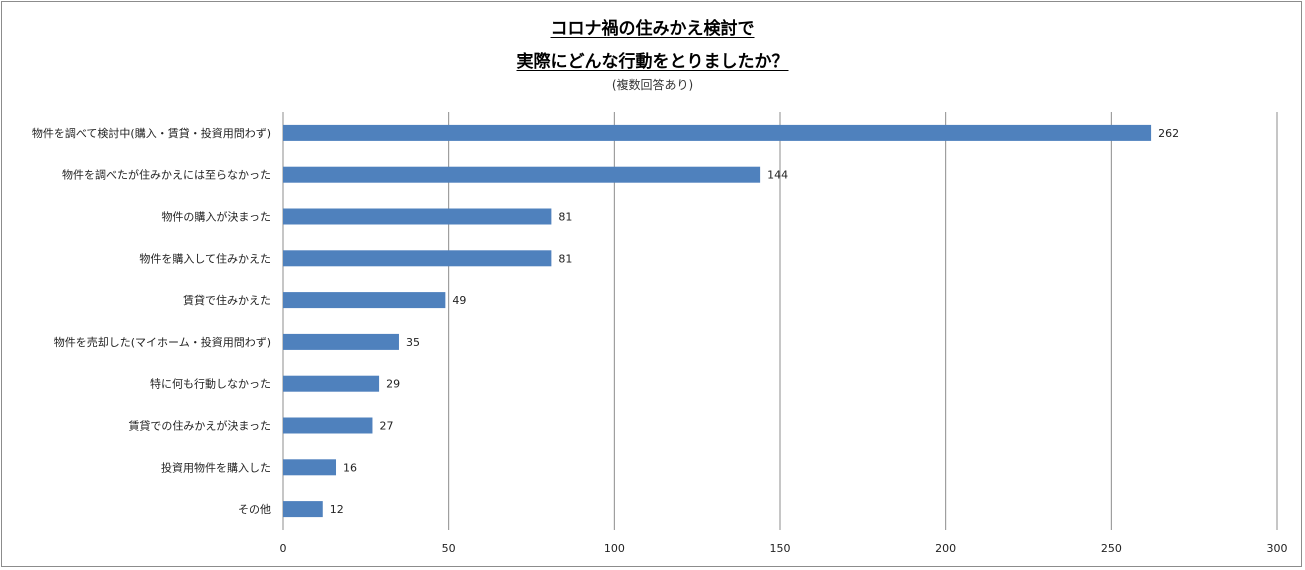  What do you see at coordinates (413, 342) in the screenshot?
I see `value-label-5: 35` at bounding box center [413, 342].